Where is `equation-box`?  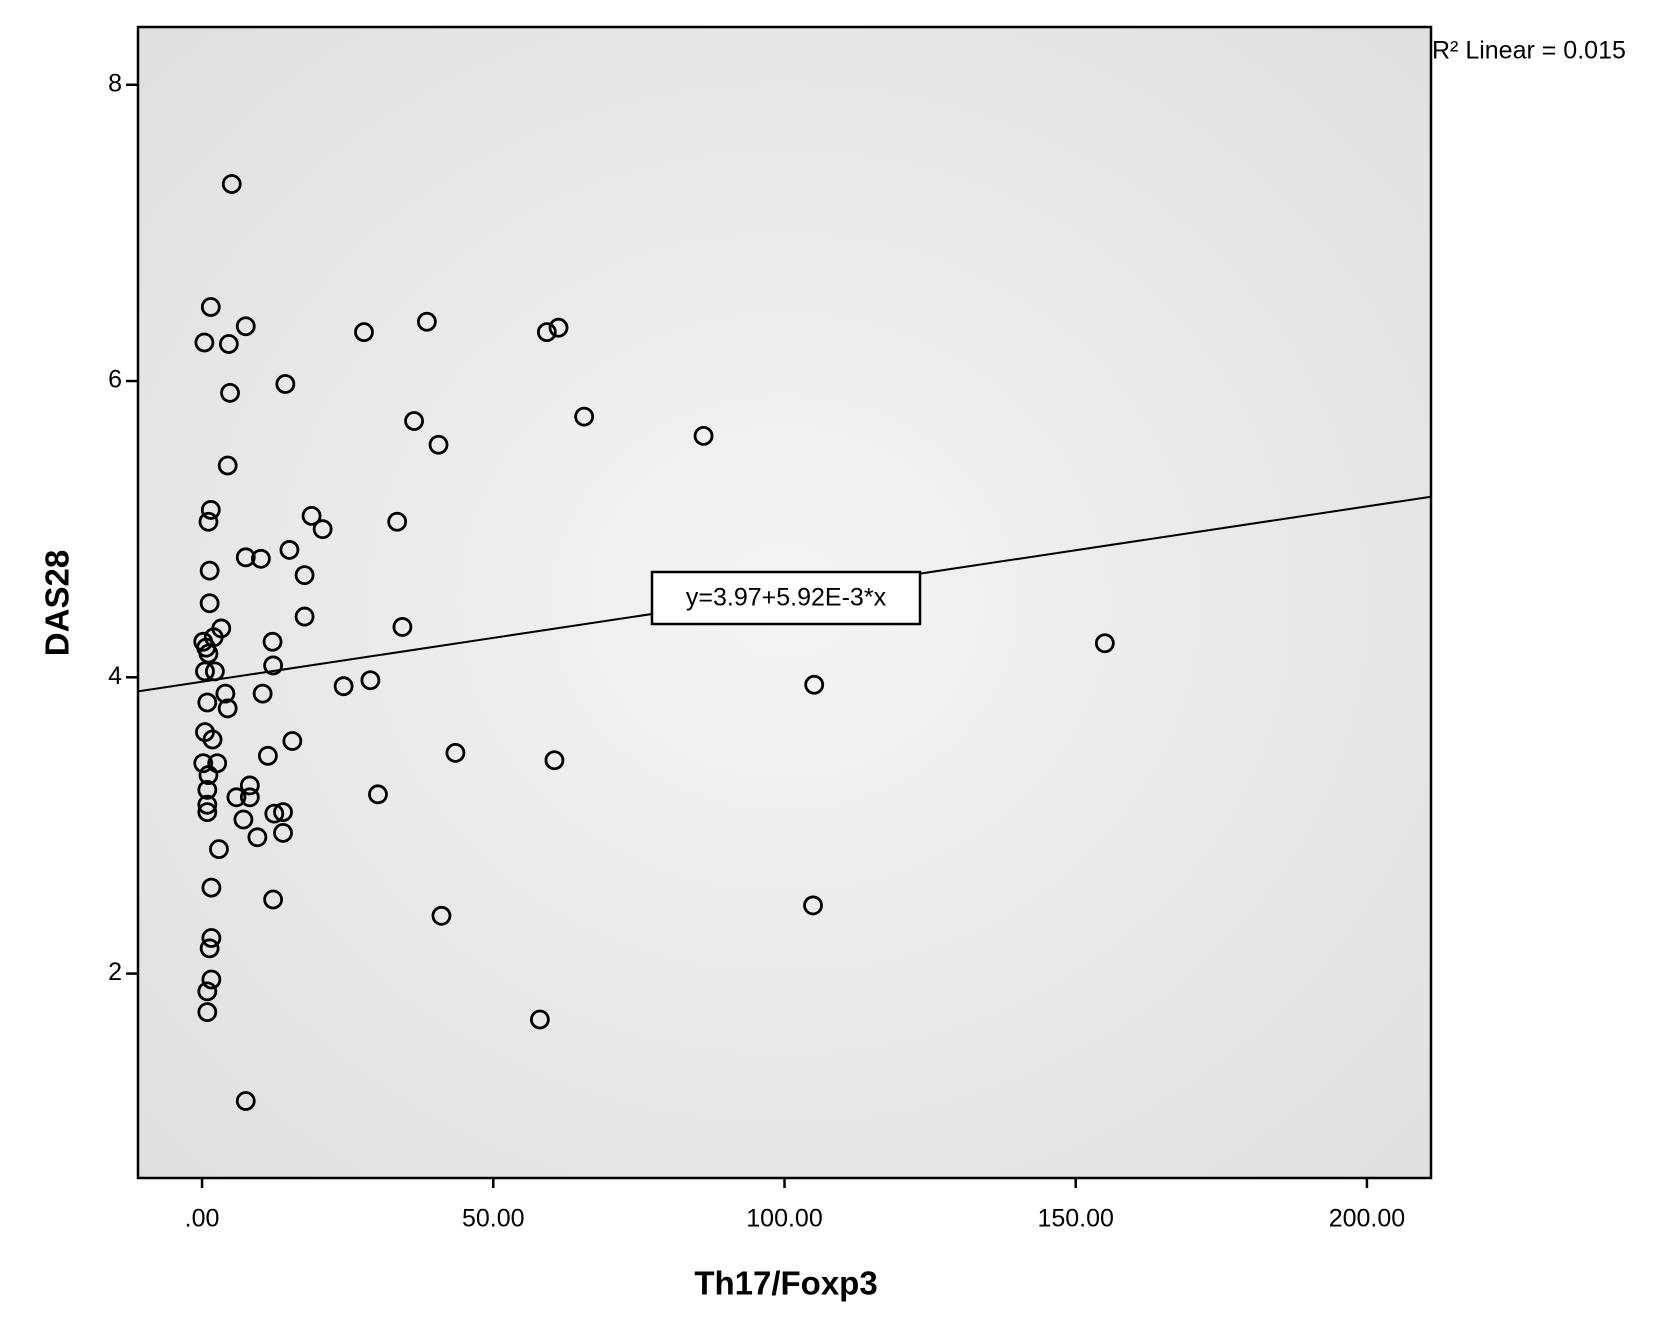 equation-box is located at coordinates (786, 598).